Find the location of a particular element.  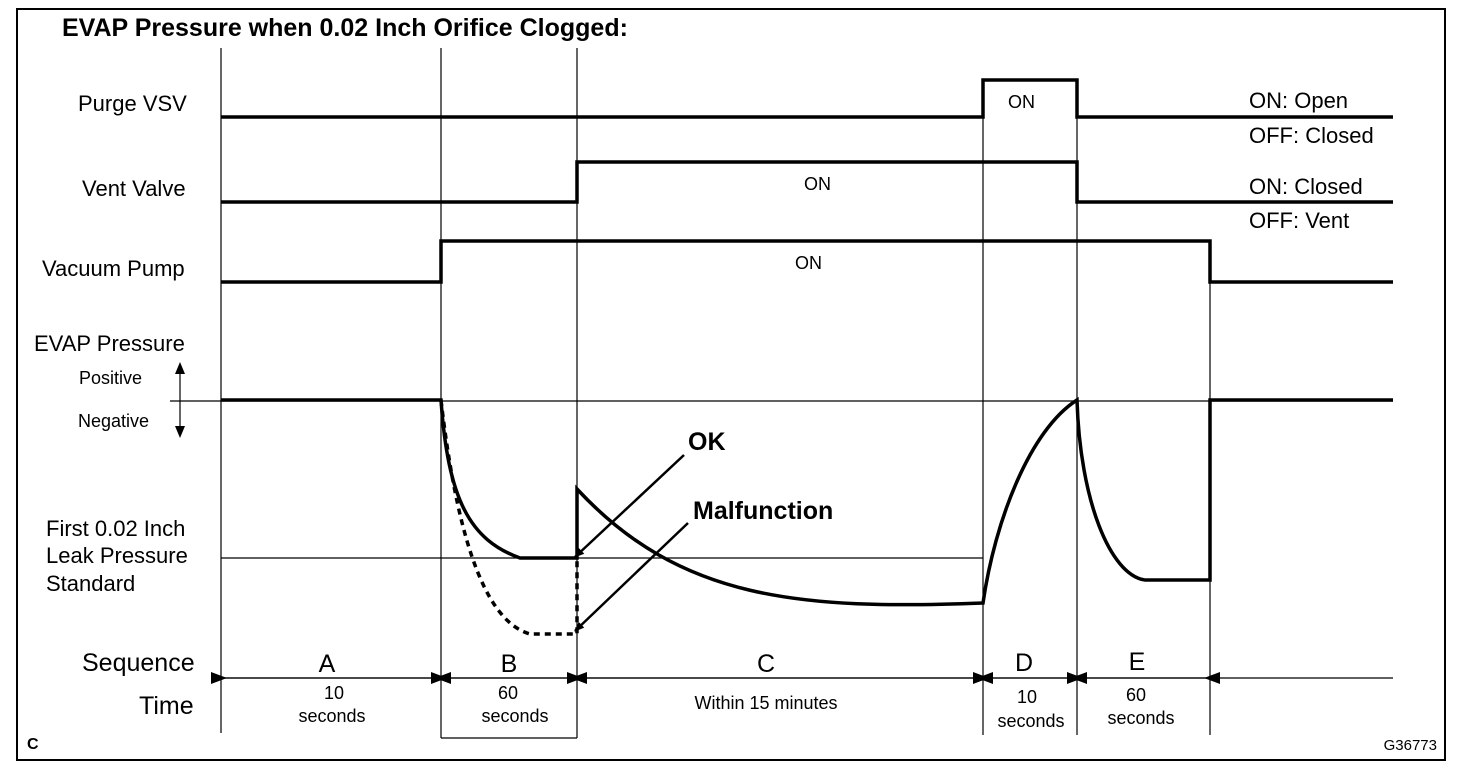

evap-negative-label: Negative is located at coordinates (113, 421).